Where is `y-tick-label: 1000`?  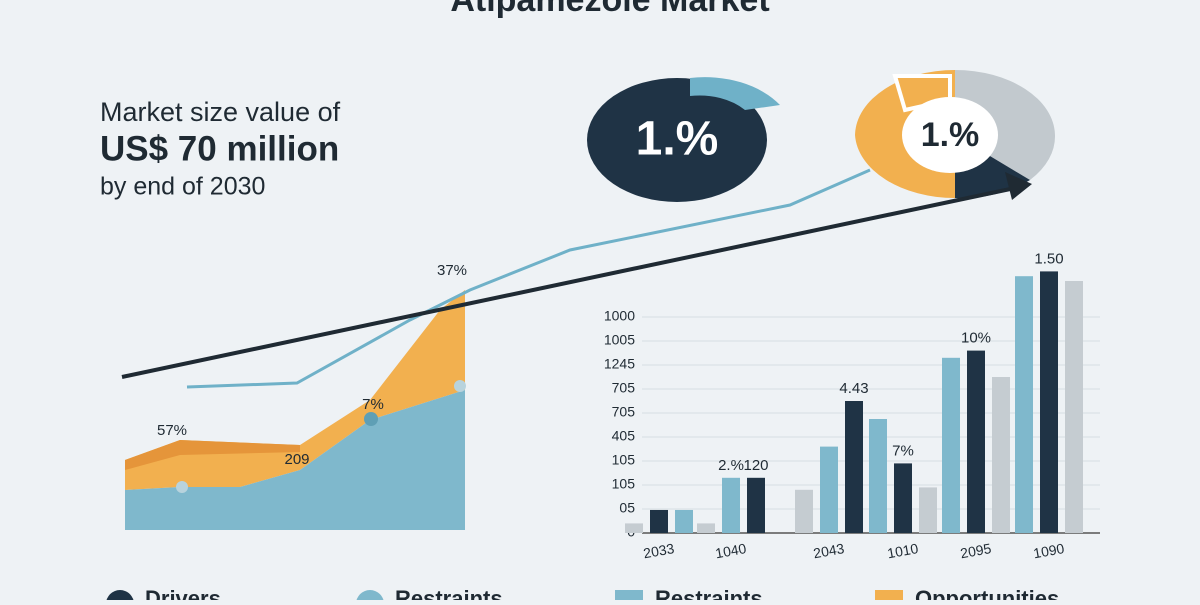 y-tick-label: 1000 is located at coordinates (619, 316).